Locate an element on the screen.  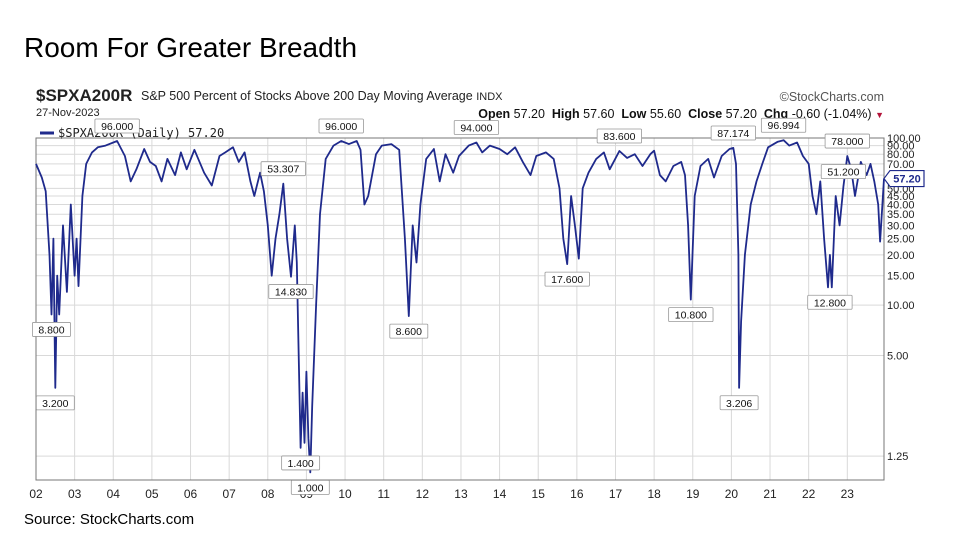
slide-title: Room For Greater Breadth is located at coordinates (191, 47).